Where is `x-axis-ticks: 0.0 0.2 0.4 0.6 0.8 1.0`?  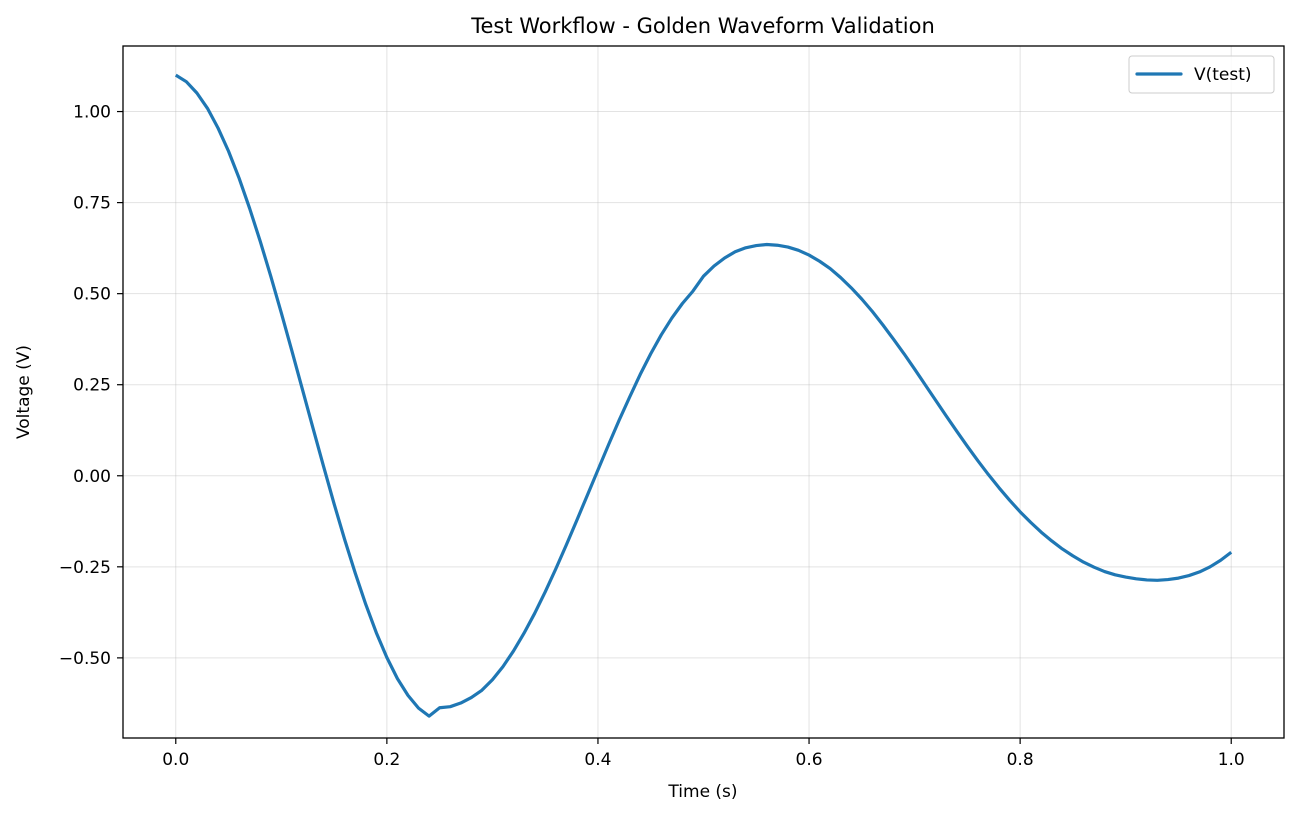
x-axis-ticks: 0.0 0.2 0.4 0.6 0.8 1.0 is located at coordinates (703, 754).